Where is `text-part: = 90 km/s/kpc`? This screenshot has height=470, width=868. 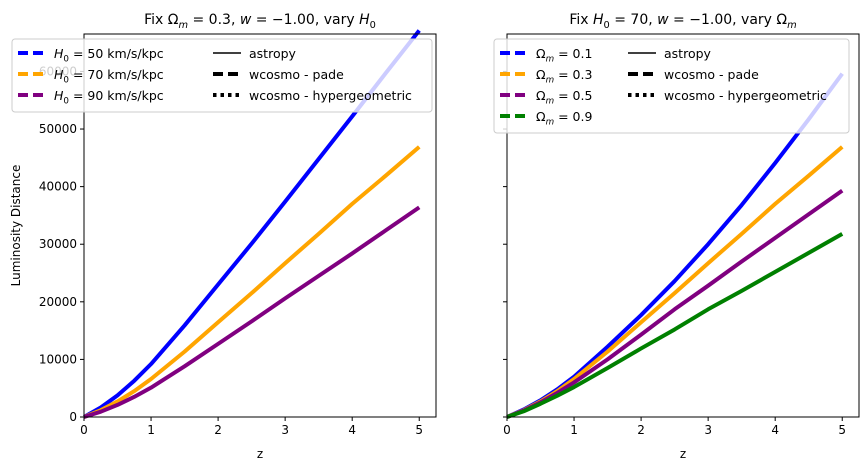 text-part: = 90 km/s/kpc is located at coordinates (116, 95).